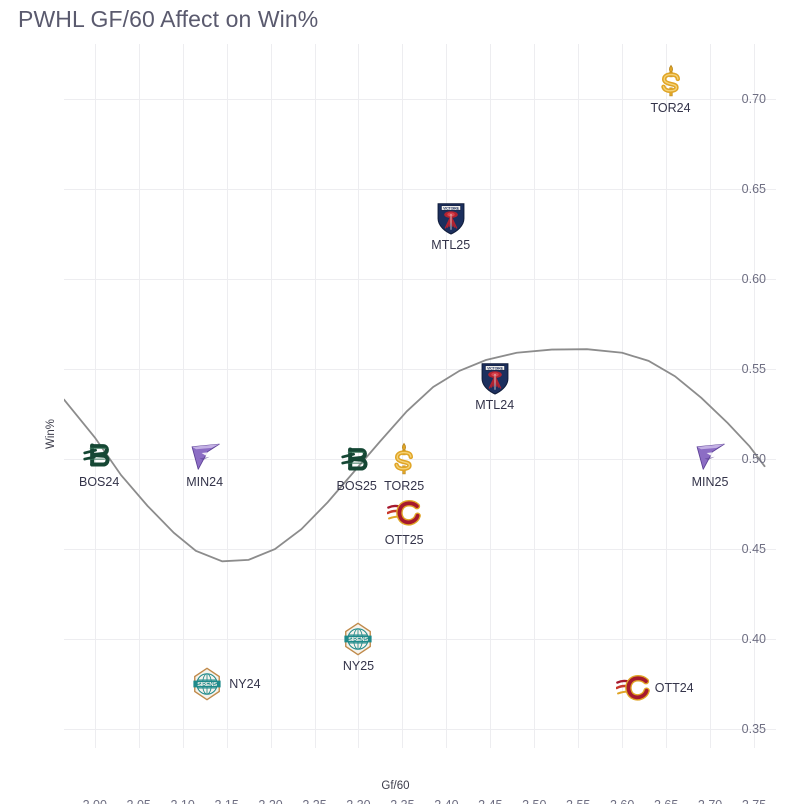 The height and width of the screenshot is (804, 791). What do you see at coordinates (753, 188) in the screenshot?
I see `y-tick-label: 0.65` at bounding box center [753, 188].